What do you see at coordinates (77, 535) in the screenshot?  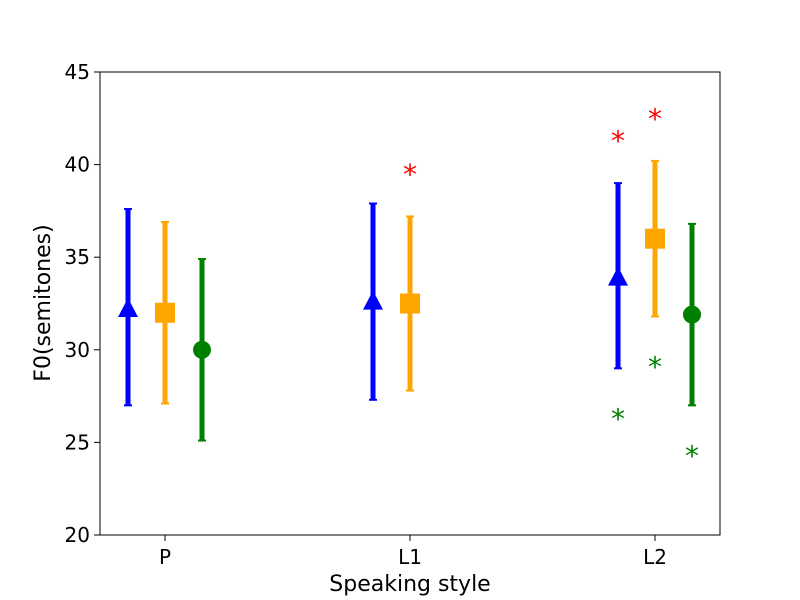 I see `y-tick-label: 20` at bounding box center [77, 535].